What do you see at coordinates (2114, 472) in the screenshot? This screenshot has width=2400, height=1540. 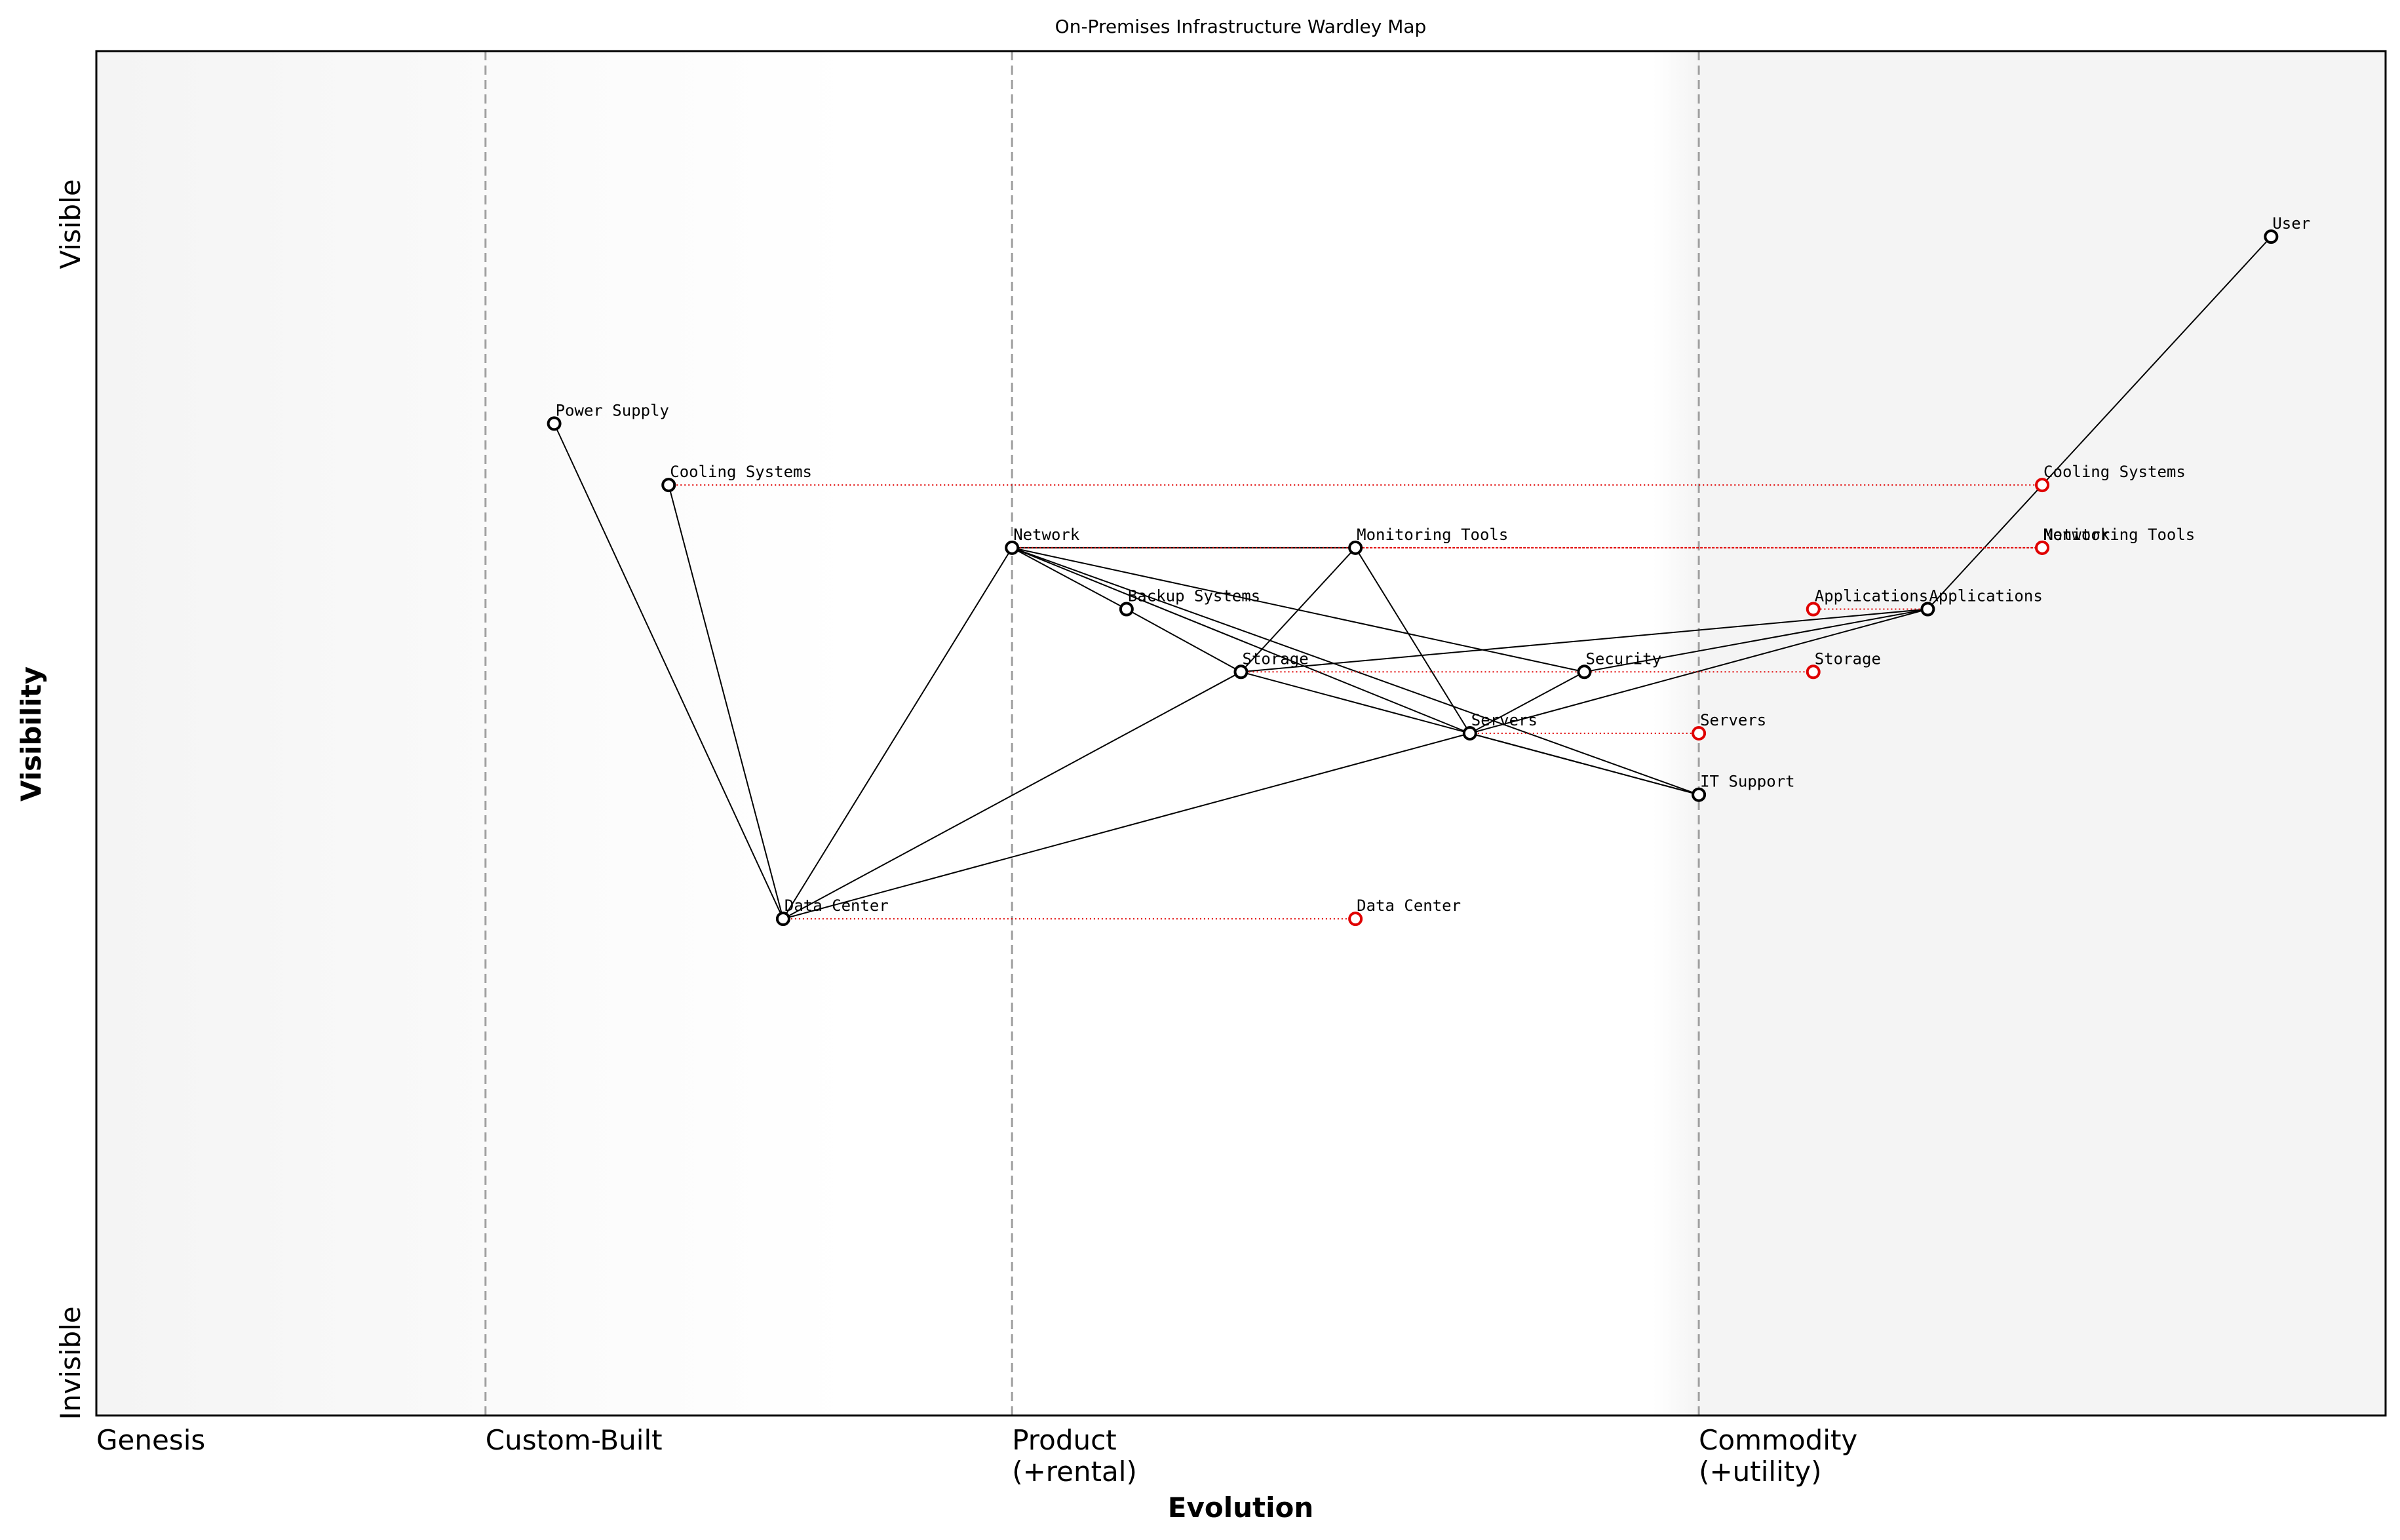 I see `evolved-component-label: Cooling Systems` at bounding box center [2114, 472].